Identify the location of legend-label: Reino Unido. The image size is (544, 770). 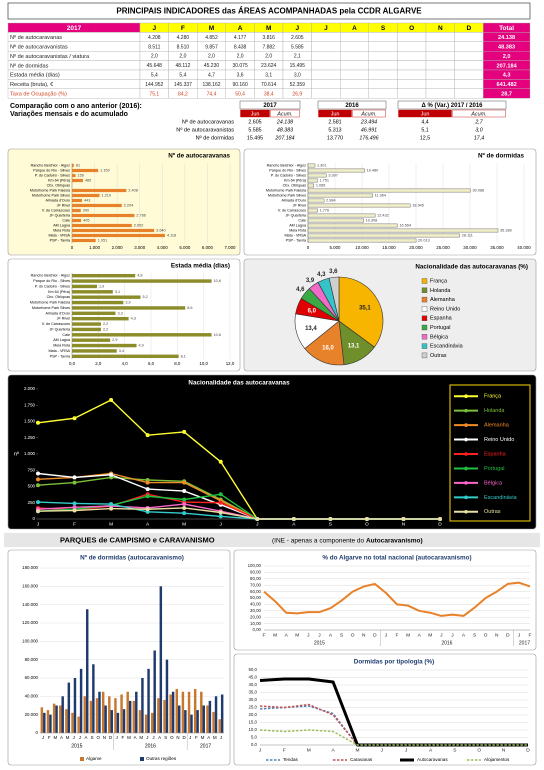
(445, 309).